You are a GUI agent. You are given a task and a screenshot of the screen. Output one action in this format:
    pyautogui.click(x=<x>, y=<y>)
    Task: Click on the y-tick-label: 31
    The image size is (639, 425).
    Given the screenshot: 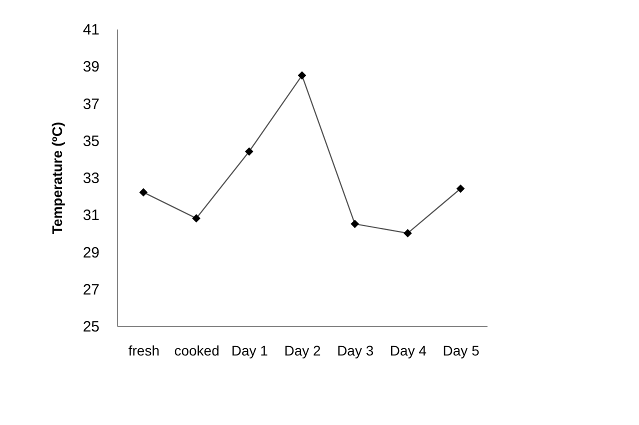 What is the action you would take?
    pyautogui.click(x=91, y=215)
    